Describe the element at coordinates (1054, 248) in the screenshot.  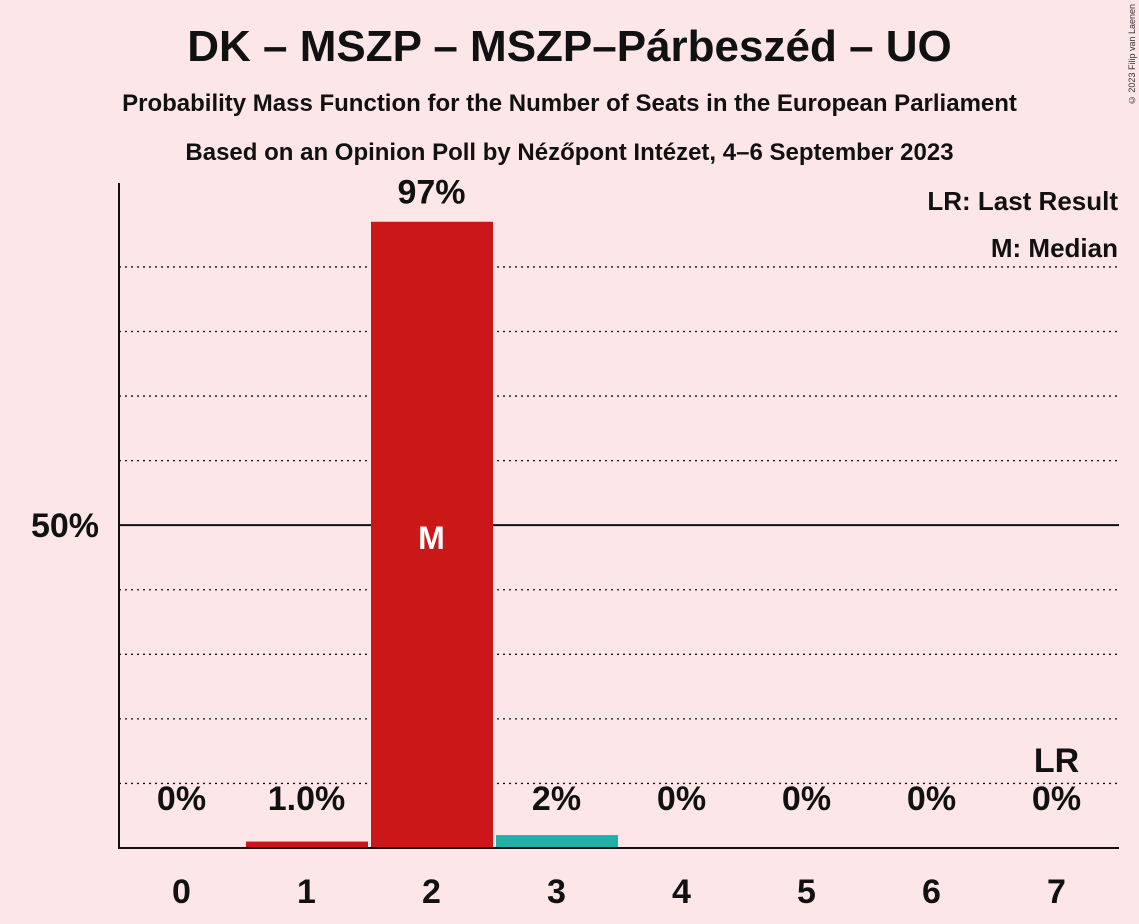
I see `legend-median: M: Median` at that location.